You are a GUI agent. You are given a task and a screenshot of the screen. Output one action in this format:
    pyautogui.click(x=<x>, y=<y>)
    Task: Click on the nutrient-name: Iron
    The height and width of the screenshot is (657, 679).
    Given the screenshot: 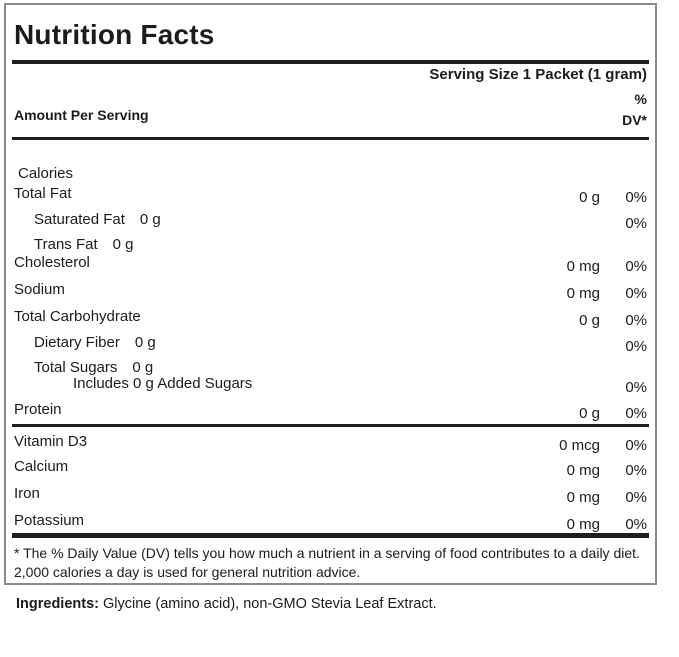 What is the action you would take?
    pyautogui.click(x=27, y=493)
    